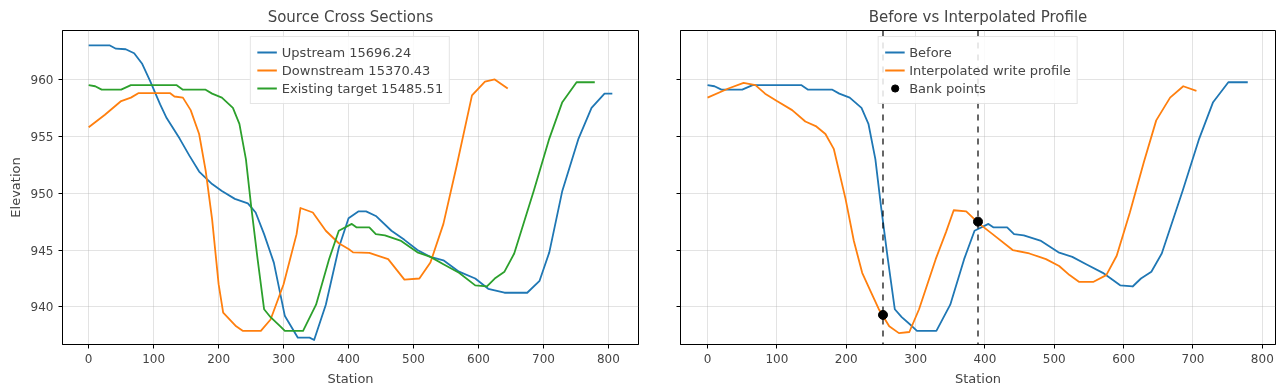  Describe the element at coordinates (42, 136) in the screenshot. I see `y-tick-label: 955` at that location.